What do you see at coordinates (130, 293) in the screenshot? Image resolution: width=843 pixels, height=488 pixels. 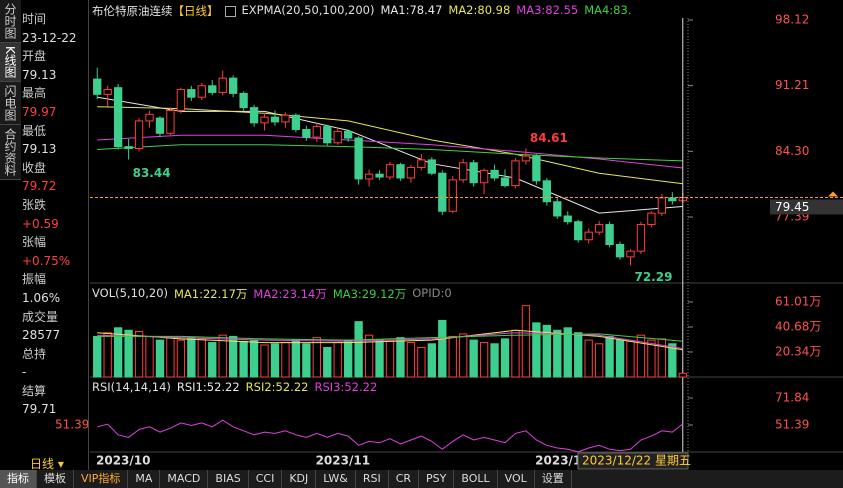 I see `indicator: VOL(5,10,20)` at bounding box center [130, 293].